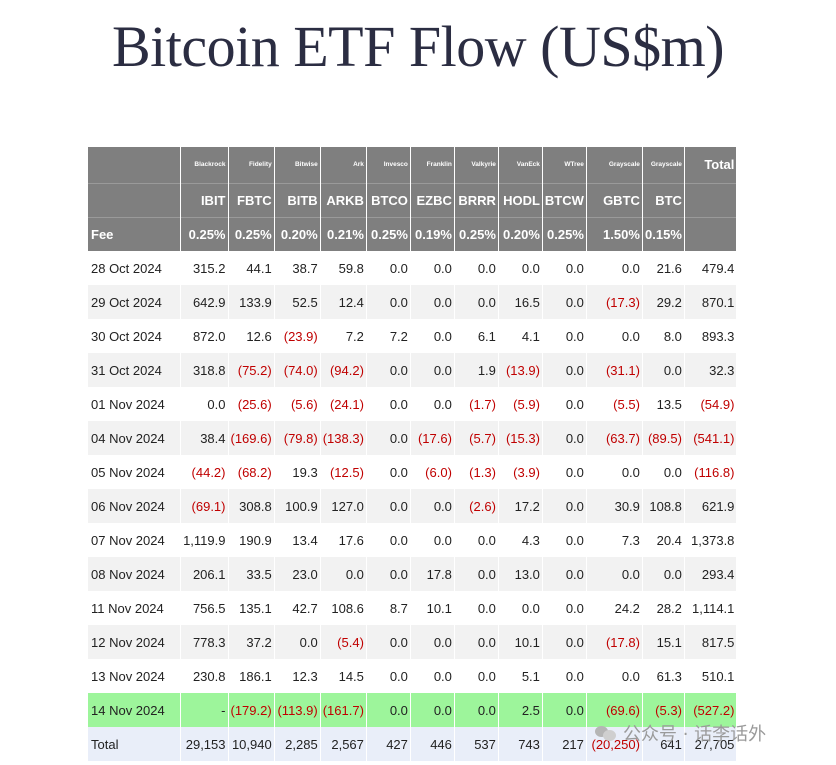  What do you see at coordinates (432, 744) in the screenshot?
I see `total-cell: 446` at bounding box center [432, 744].